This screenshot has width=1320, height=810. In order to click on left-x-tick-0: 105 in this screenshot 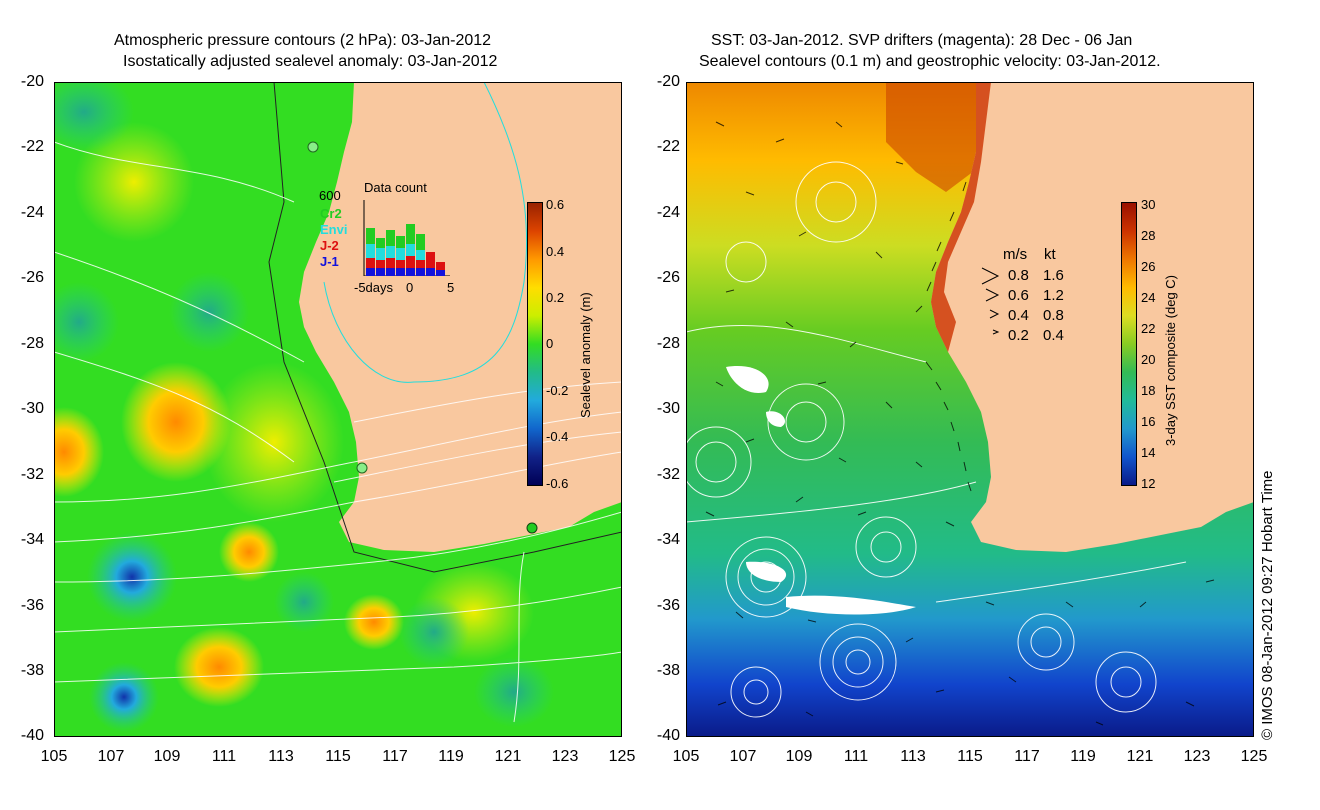, I will do `click(54, 756)`.